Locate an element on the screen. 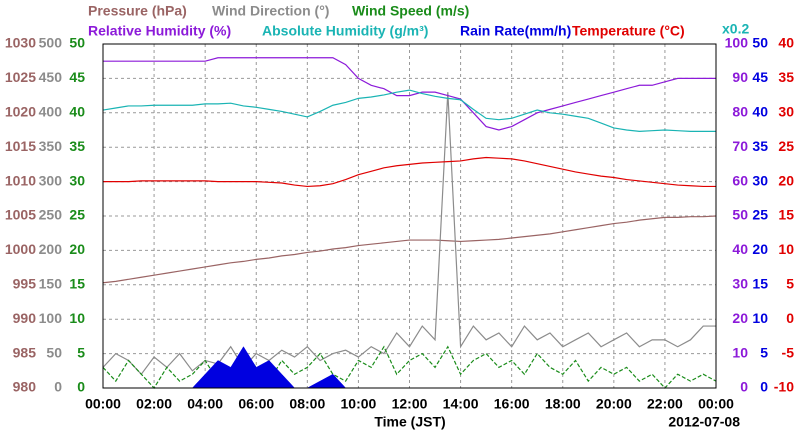 The image size is (800, 434). axis-note: x0.2 is located at coordinates (735, 29).